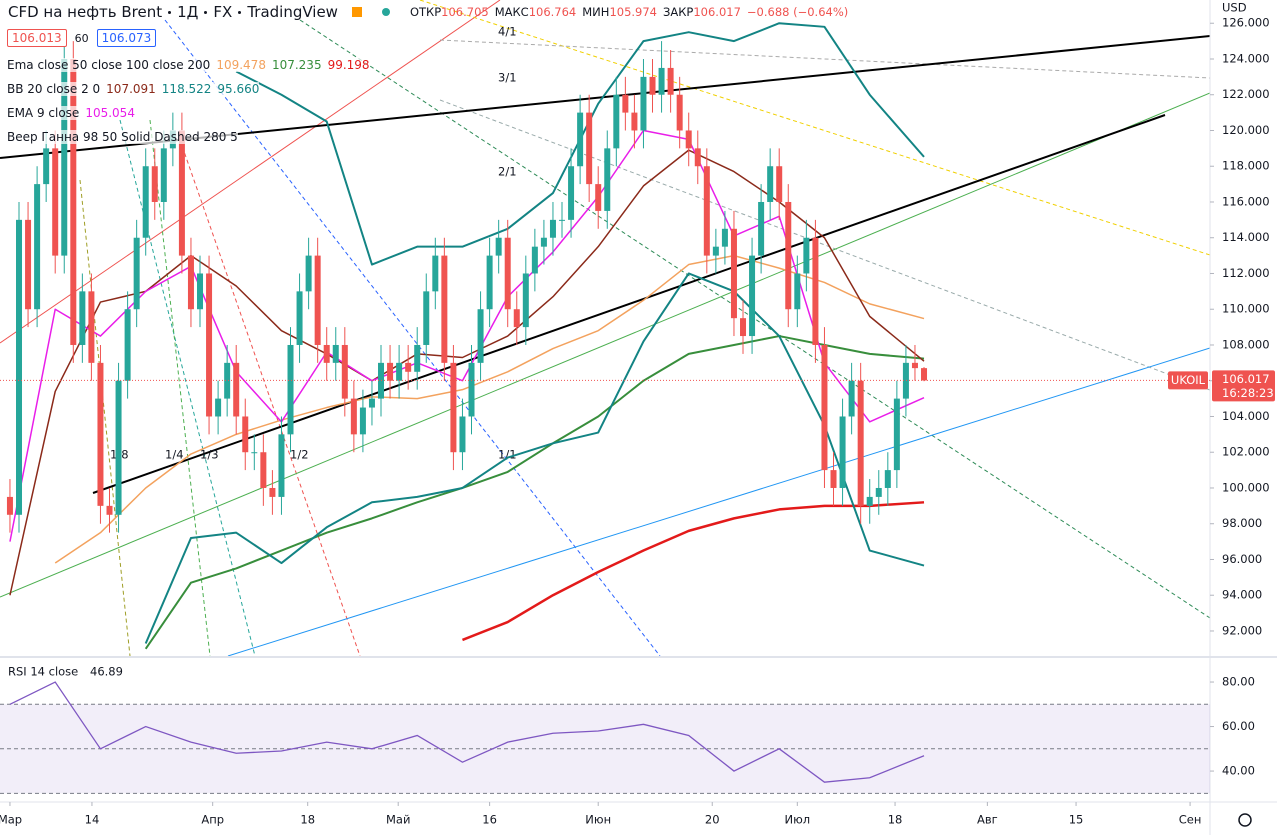 The height and width of the screenshot is (835, 1277). Describe the element at coordinates (1246, 452) in the screenshot. I see `y-tick-label: 102.000` at that location.